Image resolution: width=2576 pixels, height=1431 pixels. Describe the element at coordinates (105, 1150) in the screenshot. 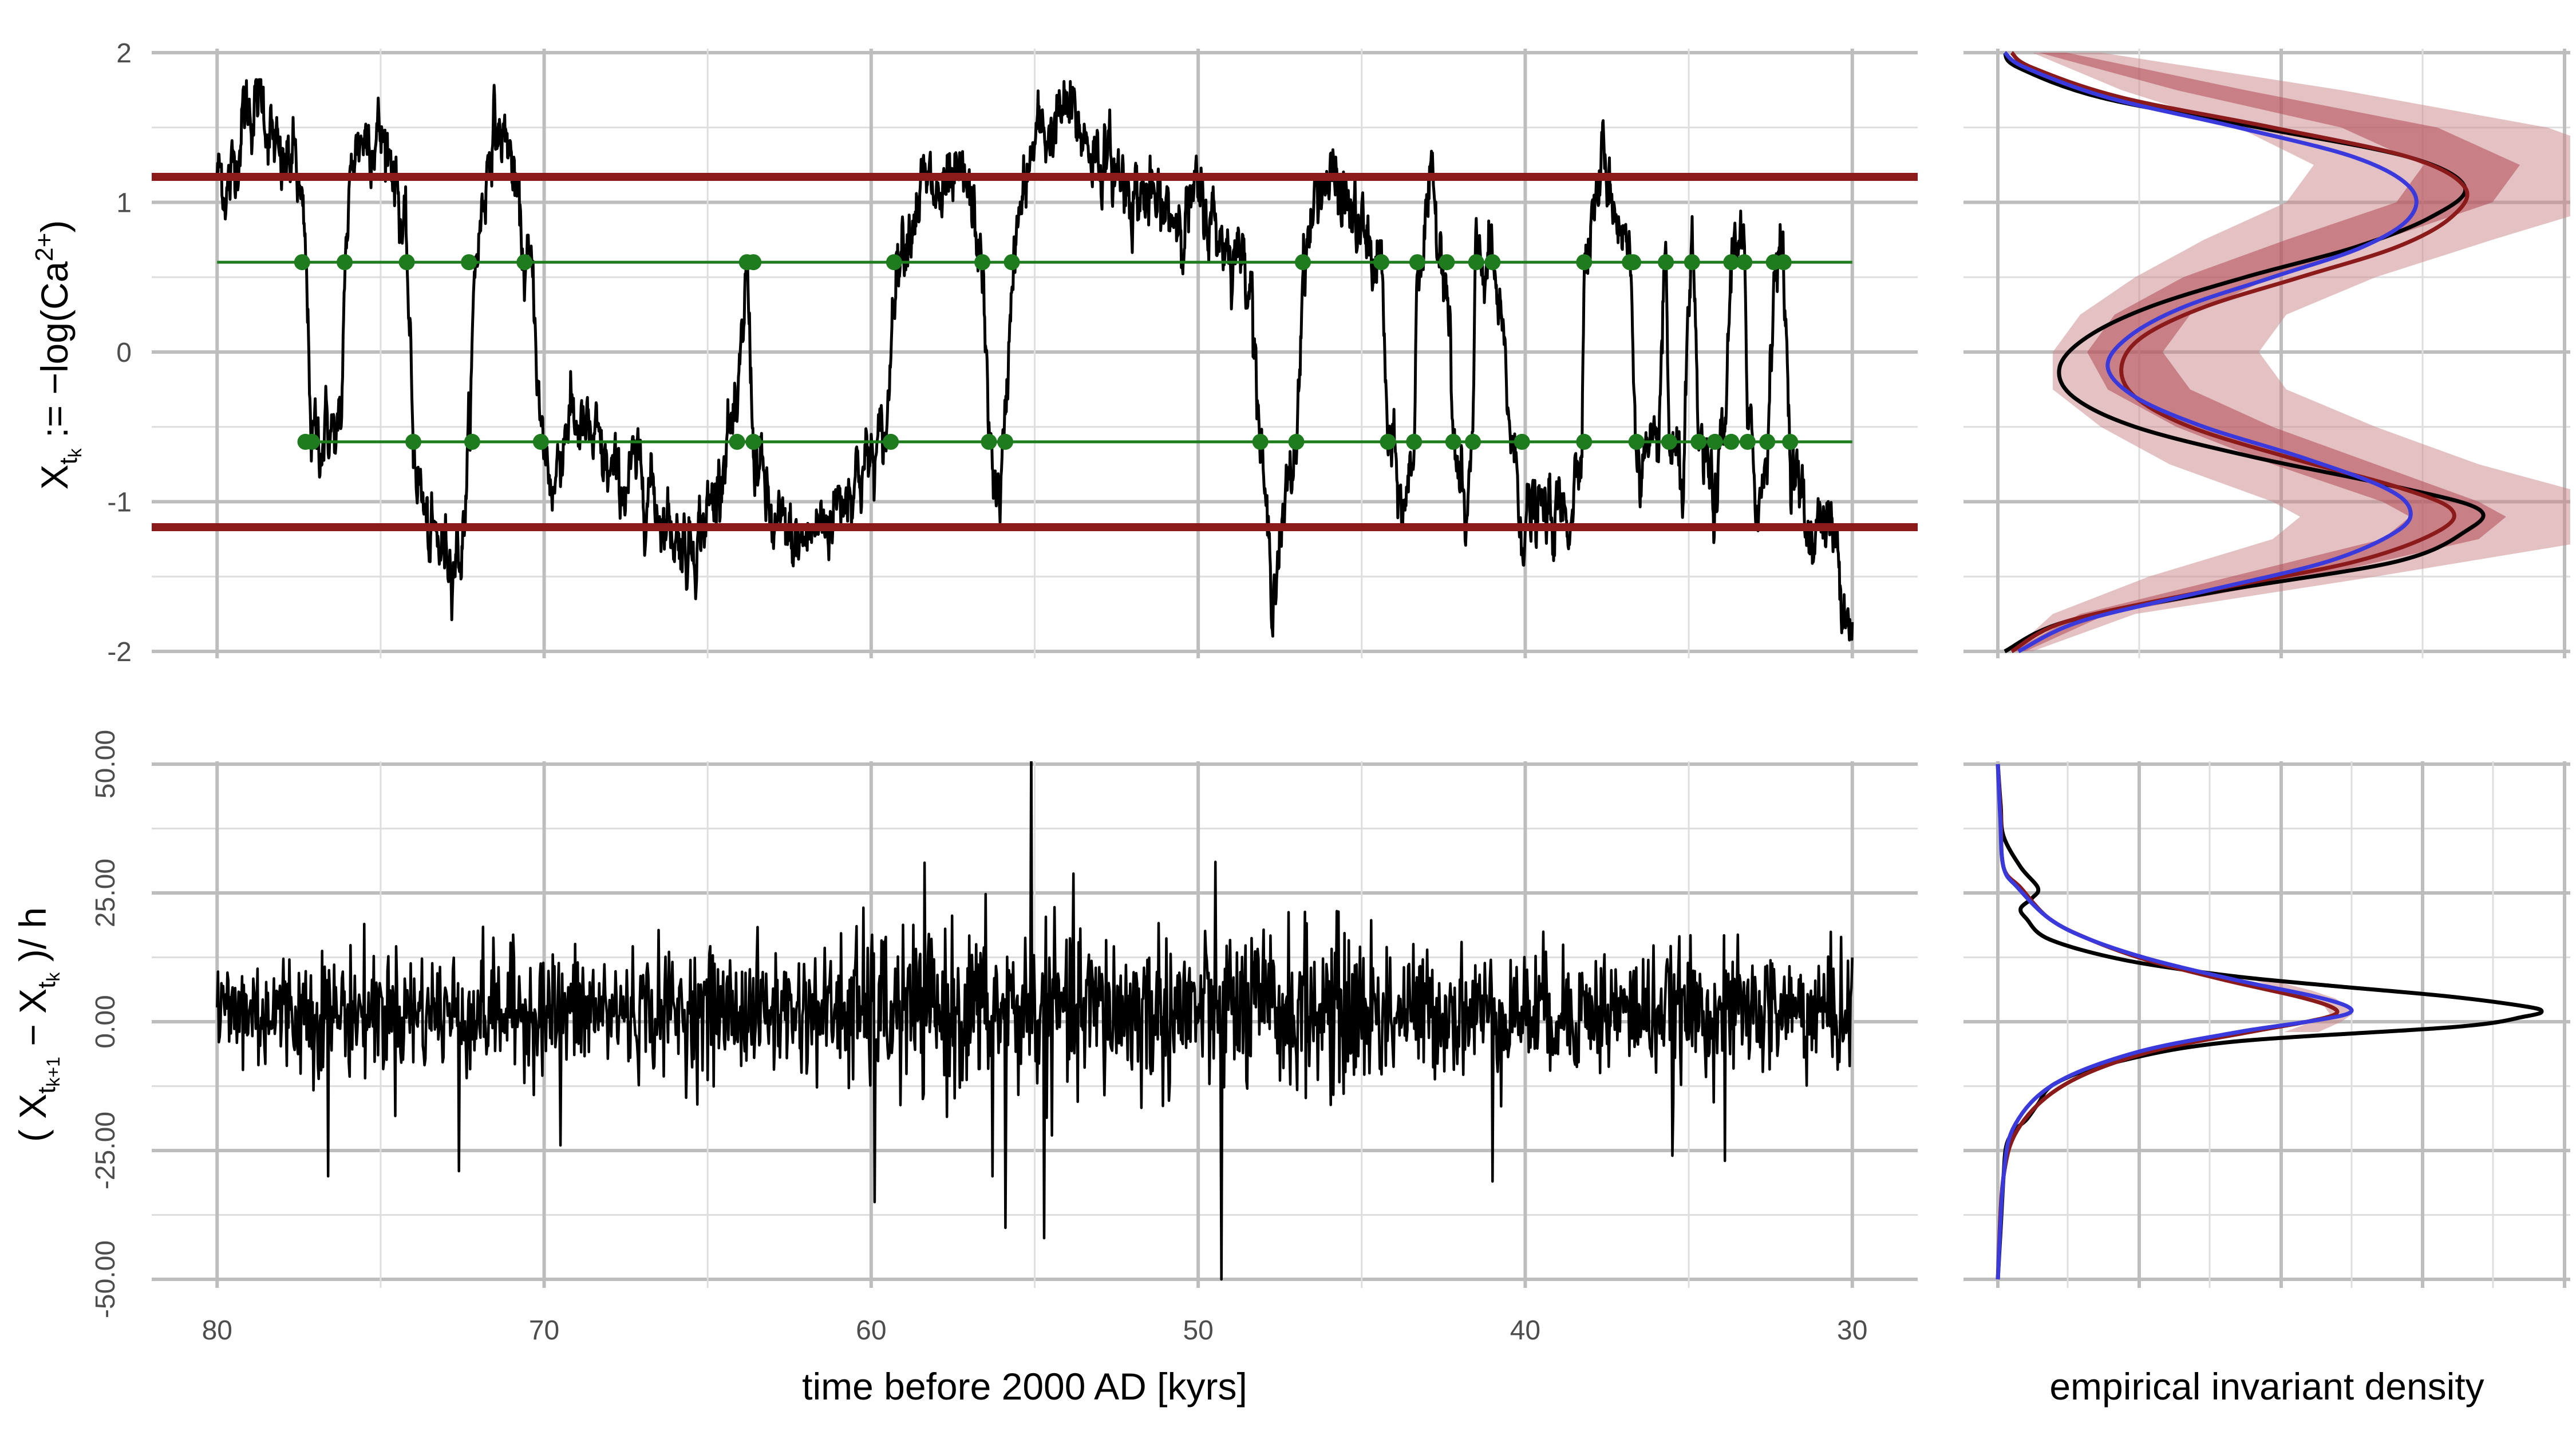

I see `y-tick-label: -25.00` at that location.